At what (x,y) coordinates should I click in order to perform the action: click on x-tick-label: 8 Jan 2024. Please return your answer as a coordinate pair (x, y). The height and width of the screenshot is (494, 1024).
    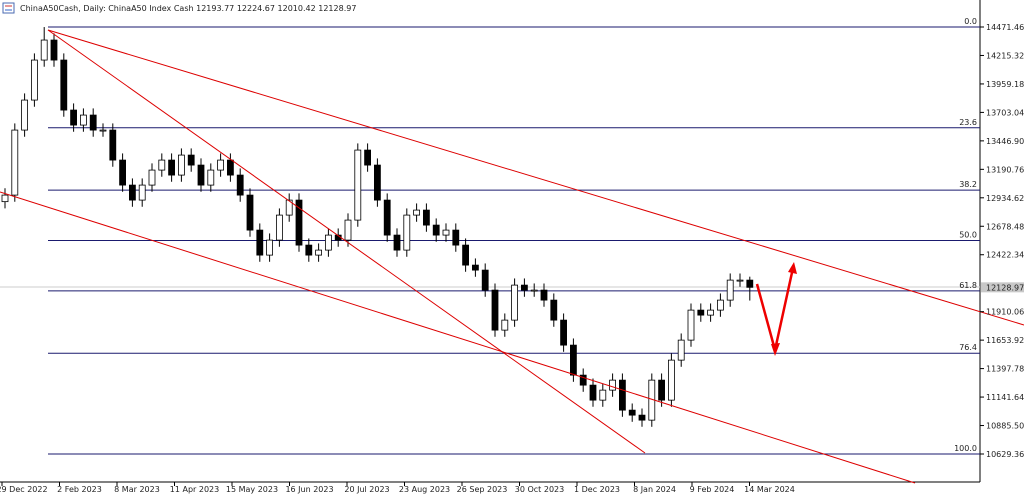
    Looking at the image, I should click on (654, 489).